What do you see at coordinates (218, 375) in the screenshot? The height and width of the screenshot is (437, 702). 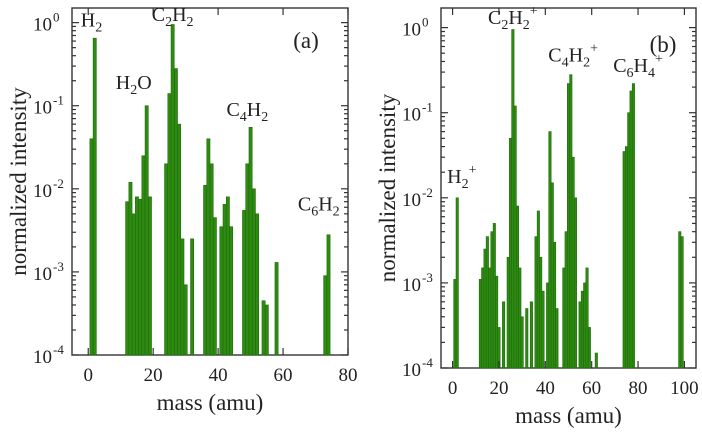 I see `x-tick-label: 40` at bounding box center [218, 375].